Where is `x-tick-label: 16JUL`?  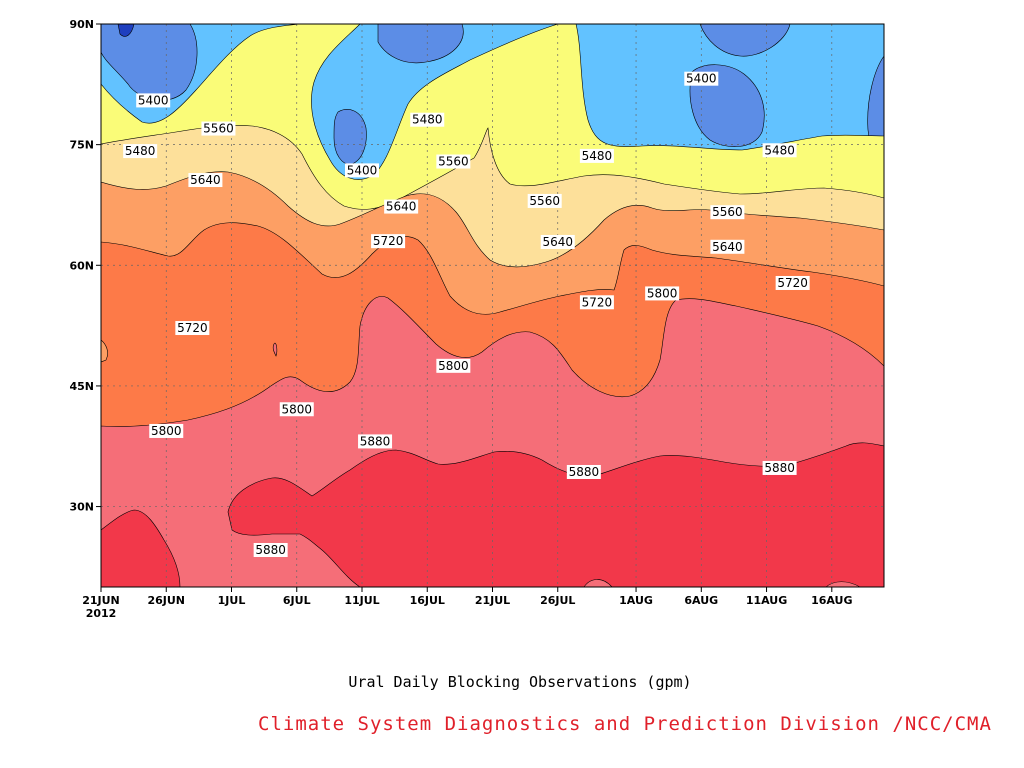
x-tick-label: 16JUL is located at coordinates (427, 600).